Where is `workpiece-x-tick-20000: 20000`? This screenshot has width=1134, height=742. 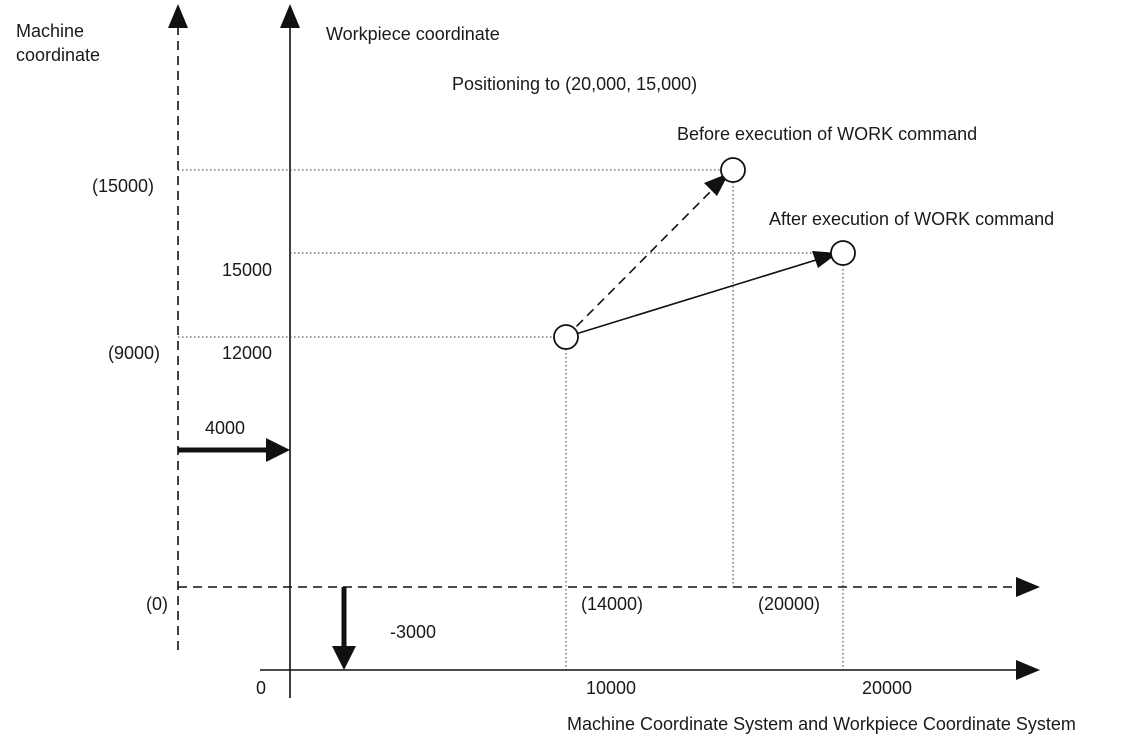
workpiece-x-tick-20000: 20000 is located at coordinates (887, 688).